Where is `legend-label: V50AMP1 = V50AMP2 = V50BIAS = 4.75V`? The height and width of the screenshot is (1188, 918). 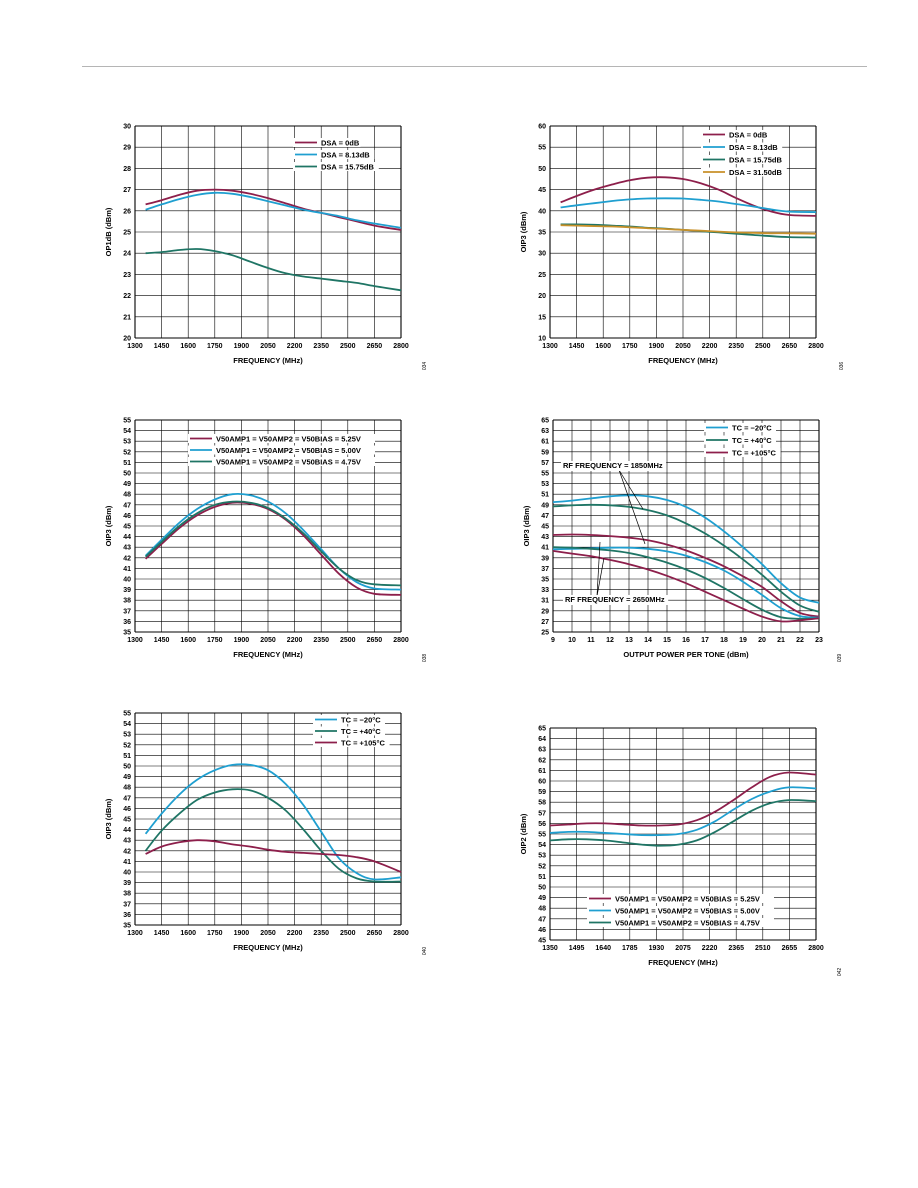 legend-label: V50AMP1 = V50AMP2 = V50BIAS = 4.75V is located at coordinates (288, 462).